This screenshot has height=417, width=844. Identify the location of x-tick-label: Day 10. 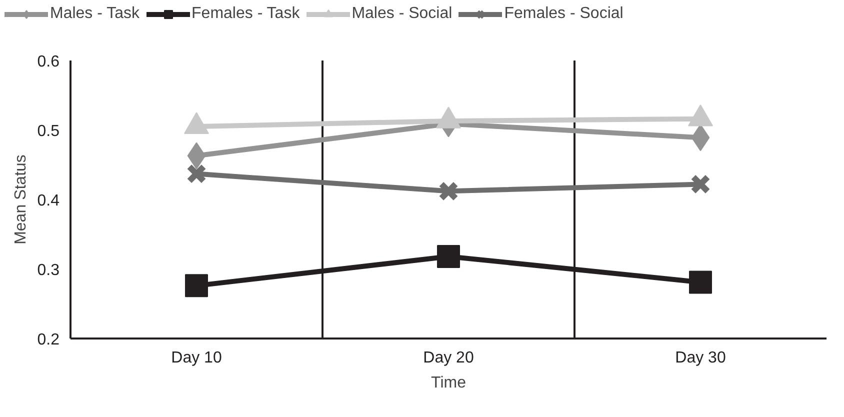
(196, 358).